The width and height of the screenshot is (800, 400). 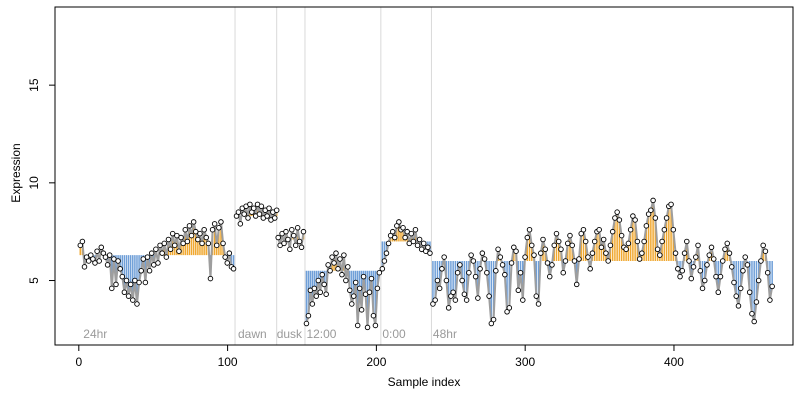 What do you see at coordinates (252, 334) in the screenshot?
I see `condition-label-1: dawn` at bounding box center [252, 334].